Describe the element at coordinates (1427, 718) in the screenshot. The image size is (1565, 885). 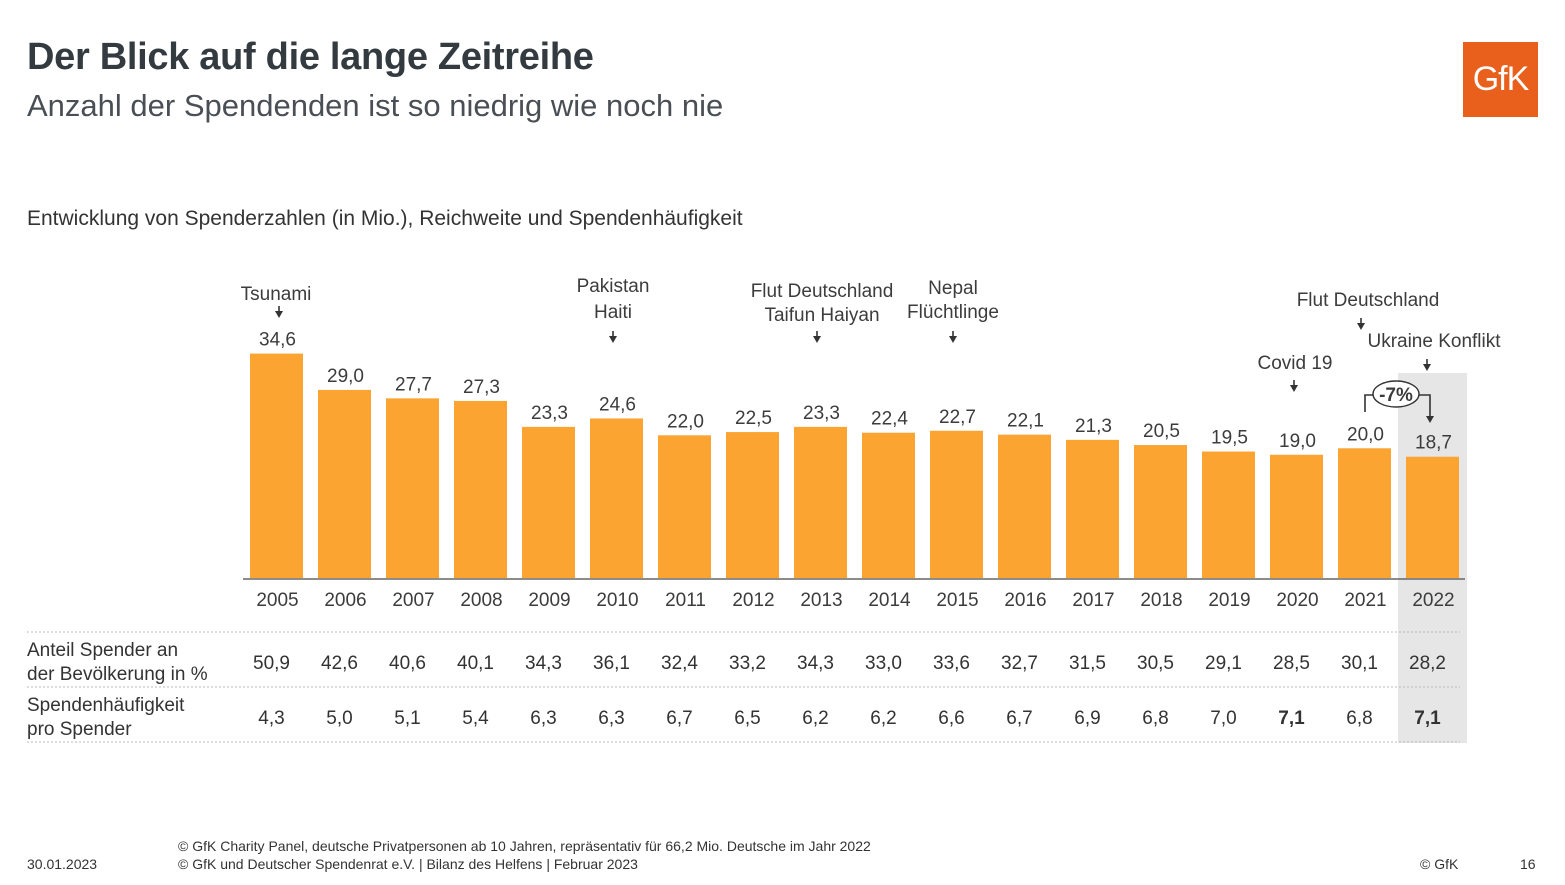
I see `table-cell: 7,1` at that location.